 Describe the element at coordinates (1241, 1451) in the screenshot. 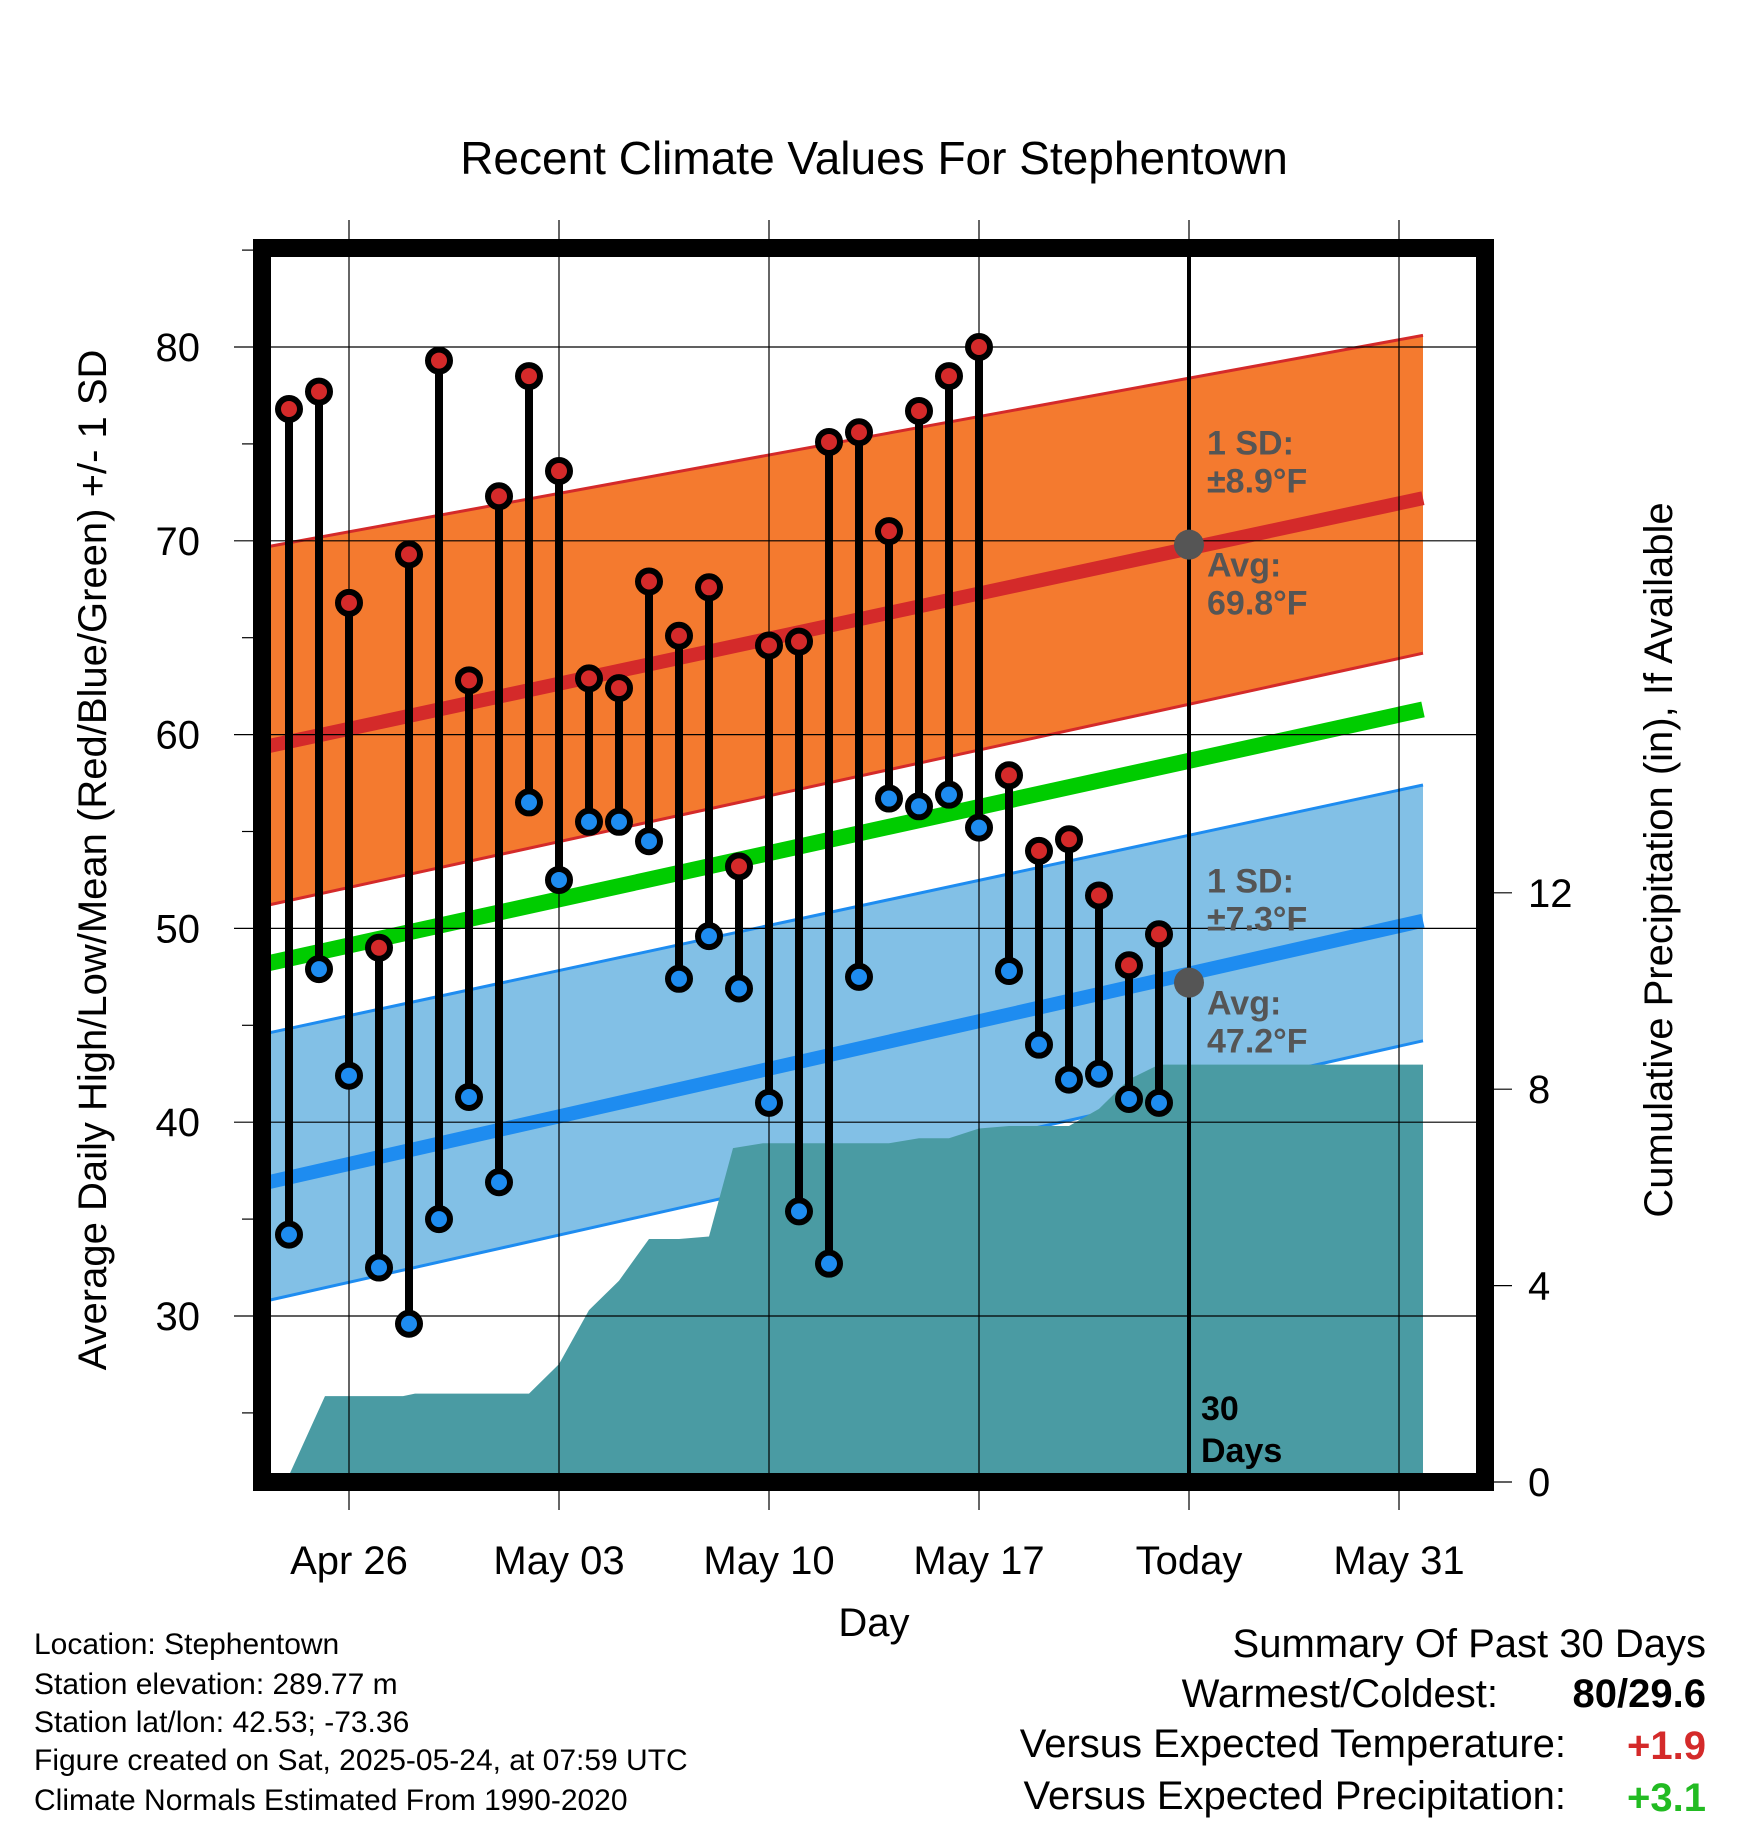

I see `days-label-text: Days` at that location.